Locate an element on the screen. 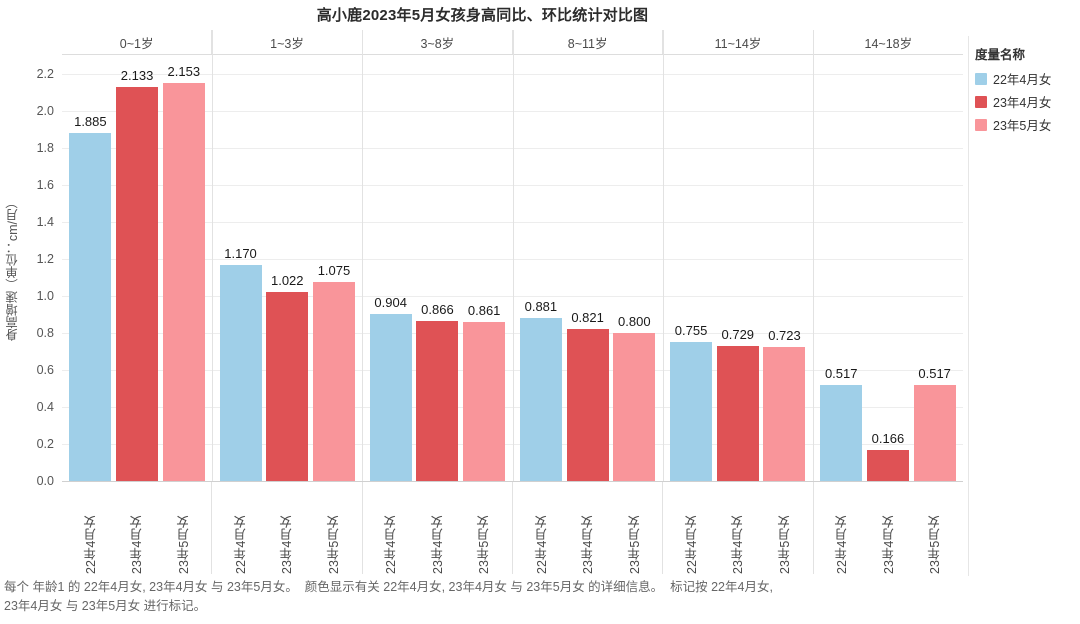 Image resolution: width=1080 pixels, height=624 pixels. bar: 1.075 is located at coordinates (333, 372).